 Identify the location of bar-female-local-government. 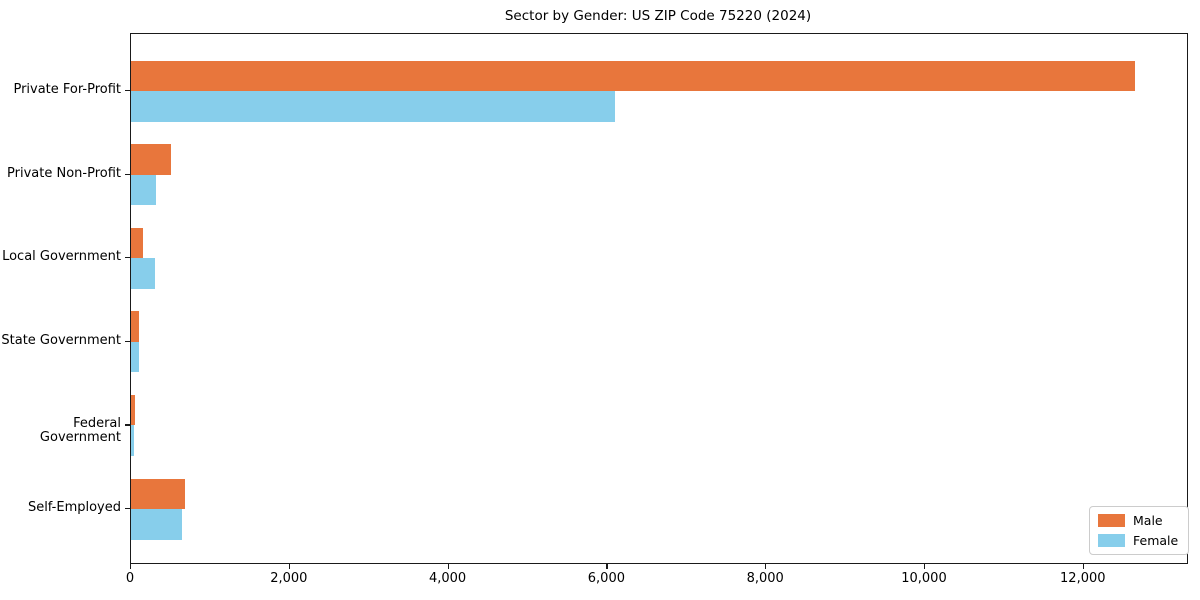
(143, 273).